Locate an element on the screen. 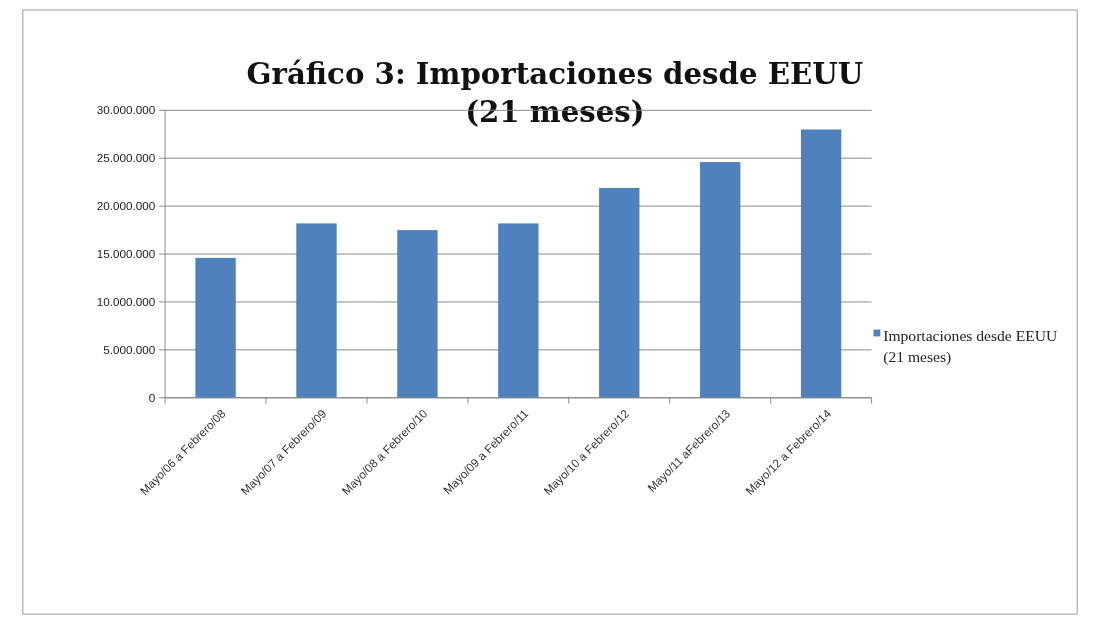 The image size is (1101, 626). y-tick-label: 20.000.000 is located at coordinates (126, 206).